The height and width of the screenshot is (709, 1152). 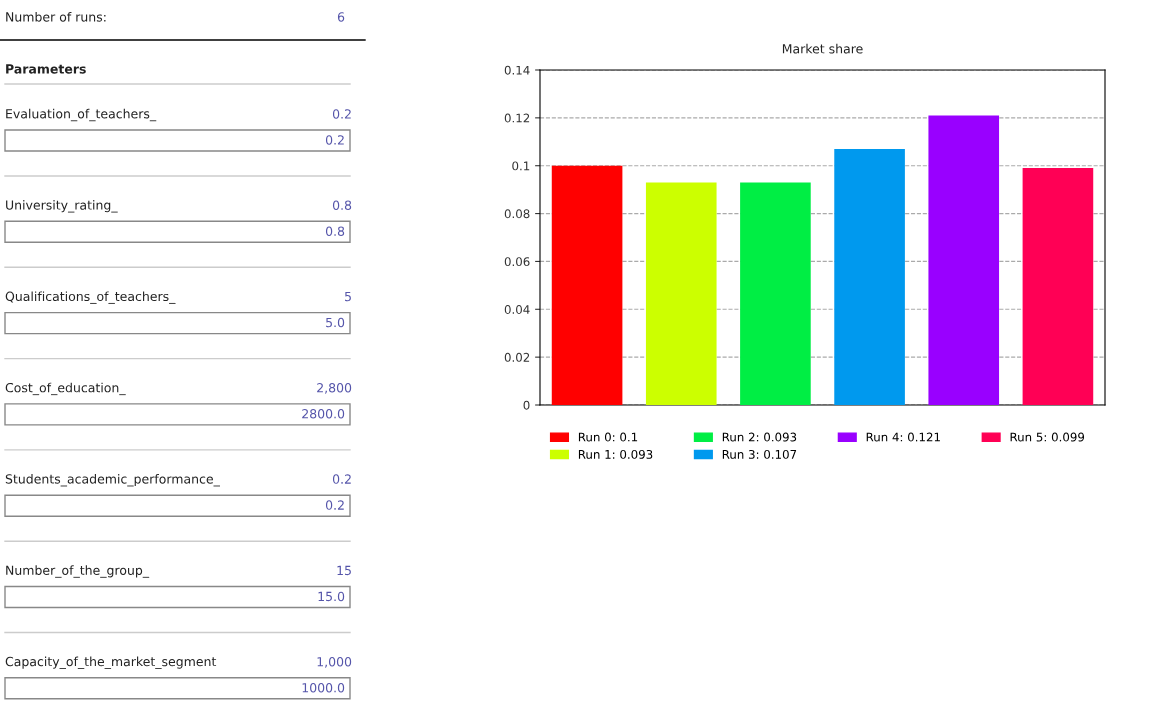 What do you see at coordinates (521, 166) in the screenshot?
I see `y-tick-label: 0.1` at bounding box center [521, 166].